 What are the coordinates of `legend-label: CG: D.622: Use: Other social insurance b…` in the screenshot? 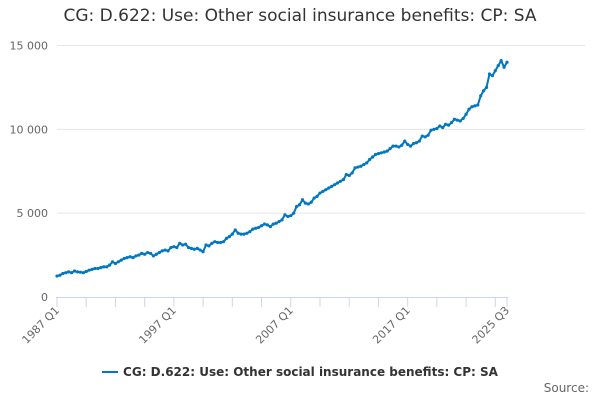 It's located at (310, 372).